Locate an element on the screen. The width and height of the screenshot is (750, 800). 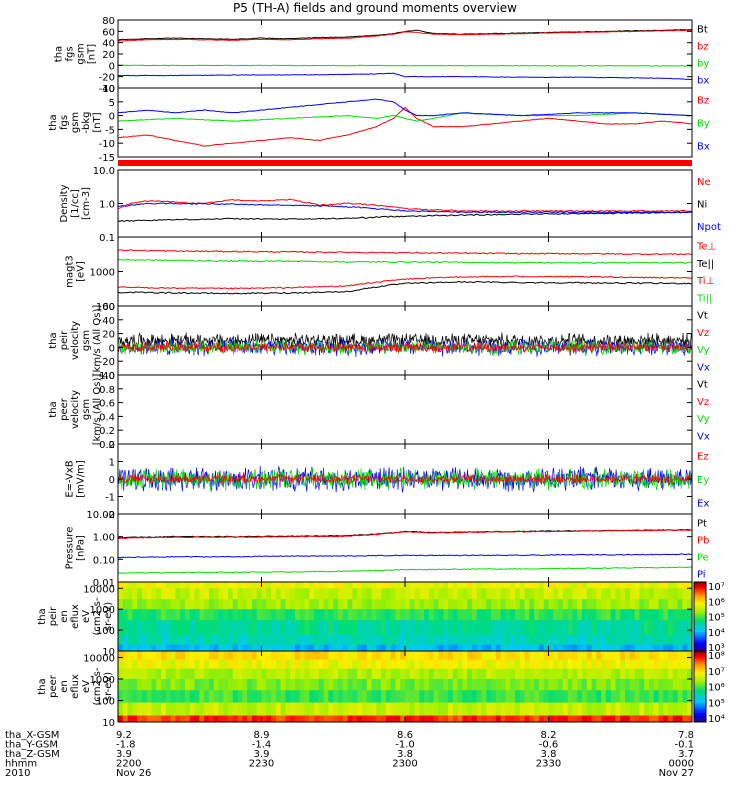
orbit-value: -0.6 is located at coordinates (549, 745).